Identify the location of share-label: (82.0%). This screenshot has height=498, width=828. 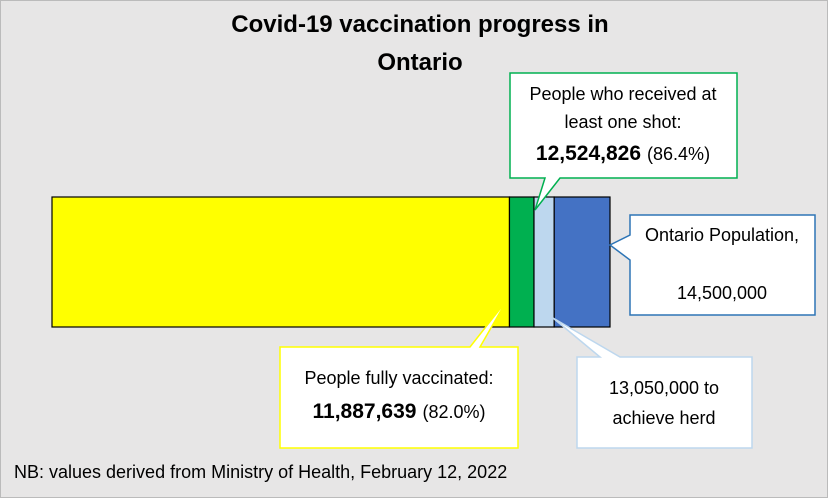
(453, 412).